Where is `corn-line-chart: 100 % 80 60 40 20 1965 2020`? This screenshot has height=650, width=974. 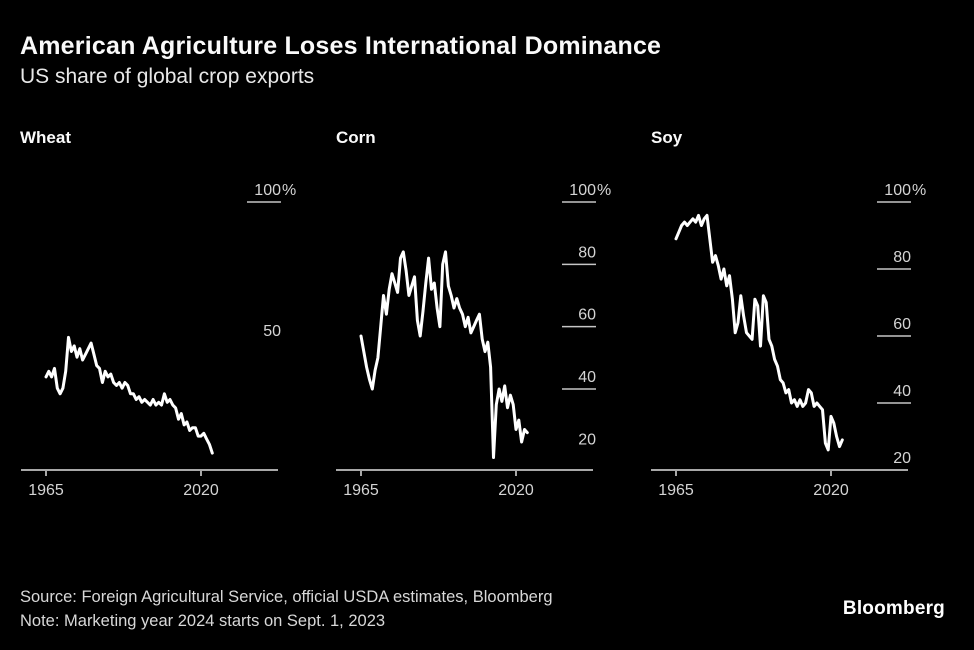
corn-line-chart: 100 % 80 60 40 20 1965 2020 is located at coordinates (473, 340).